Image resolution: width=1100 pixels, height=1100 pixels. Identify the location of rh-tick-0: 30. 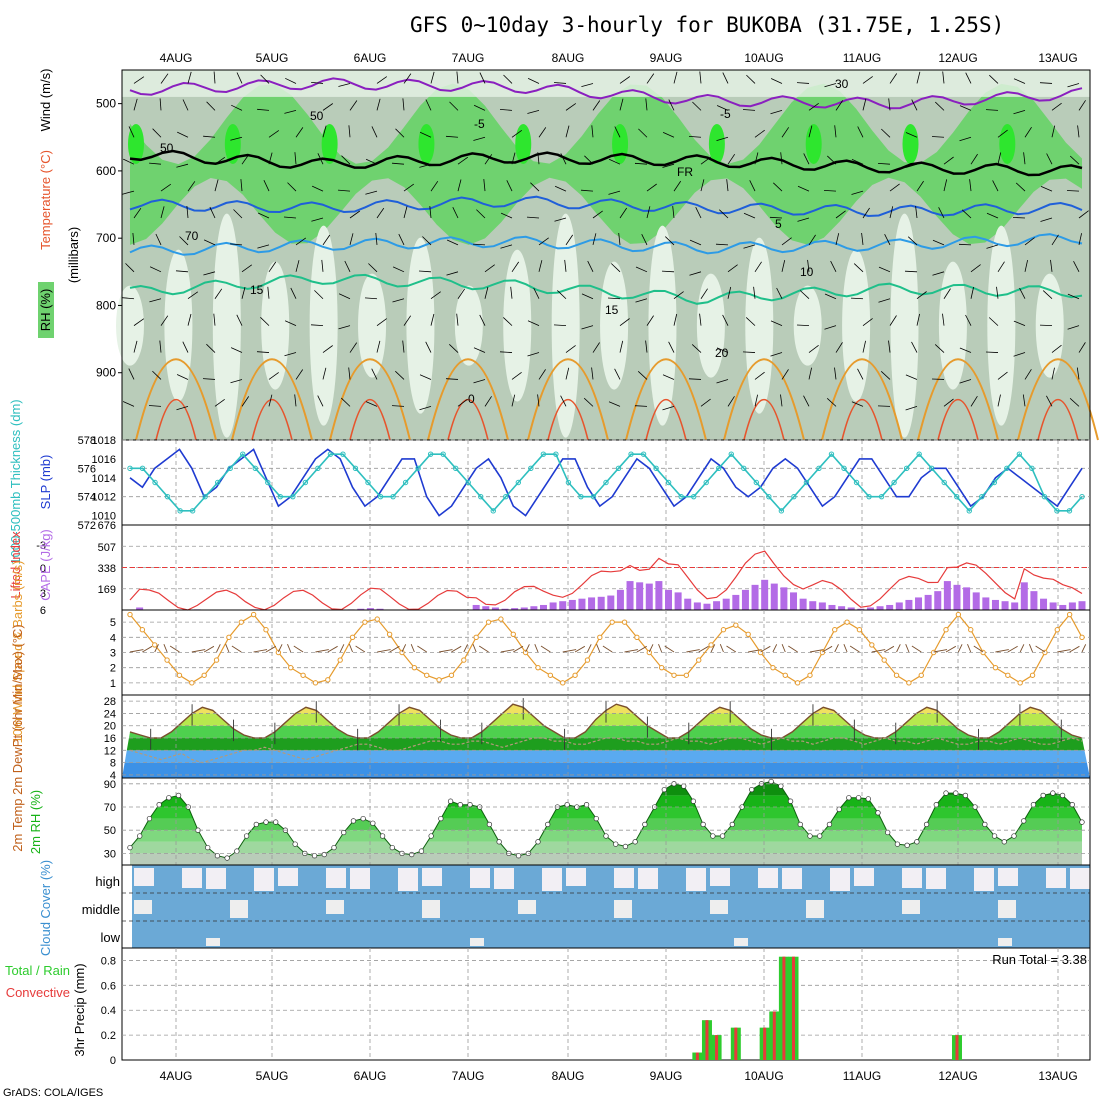
(110, 854).